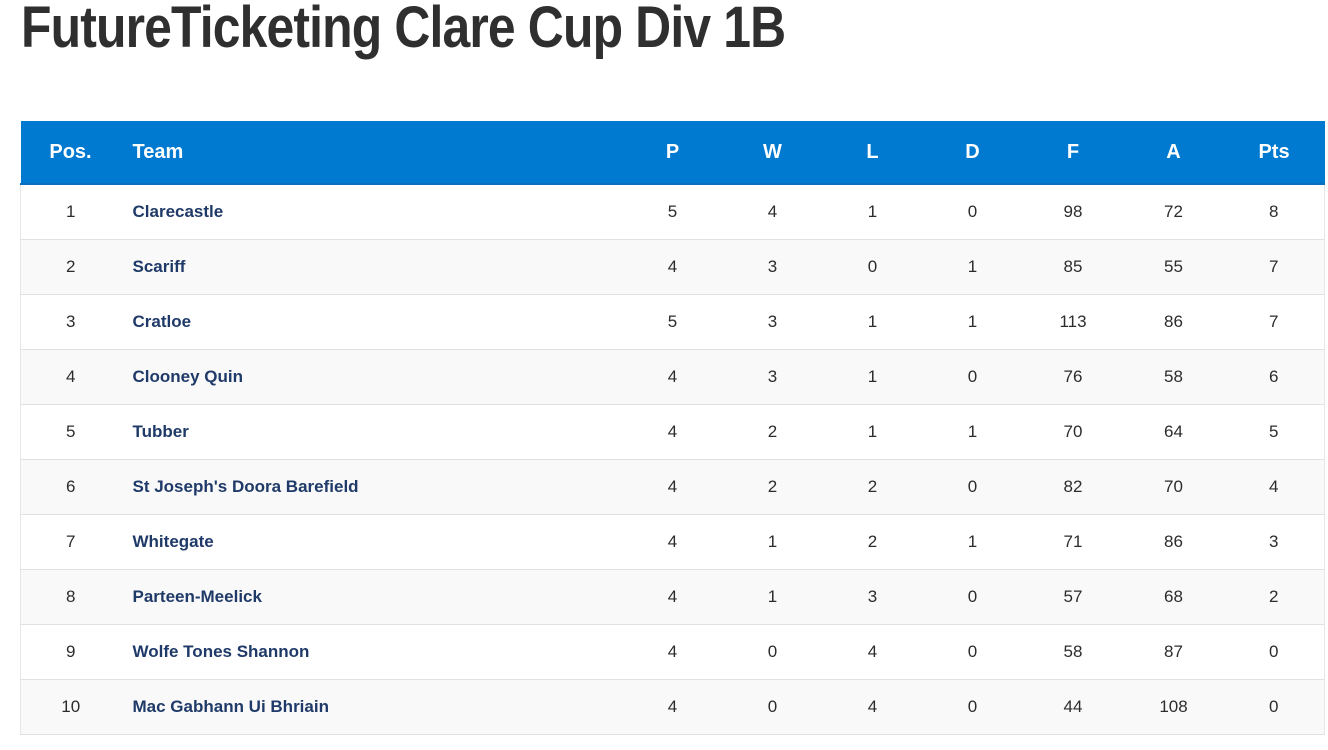  Describe the element at coordinates (1073, 706) in the screenshot. I see `cell-for: 44` at that location.